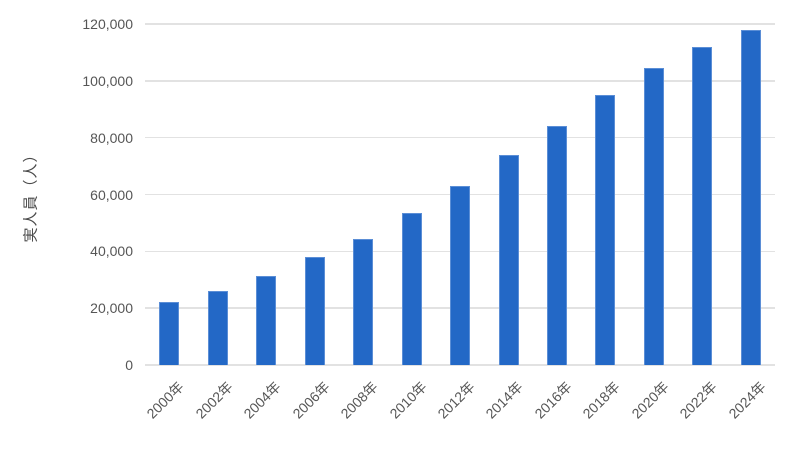 This screenshot has height=457, width=800. What do you see at coordinates (107, 80) in the screenshot?
I see `y-tick-label: 100,000` at bounding box center [107, 80].